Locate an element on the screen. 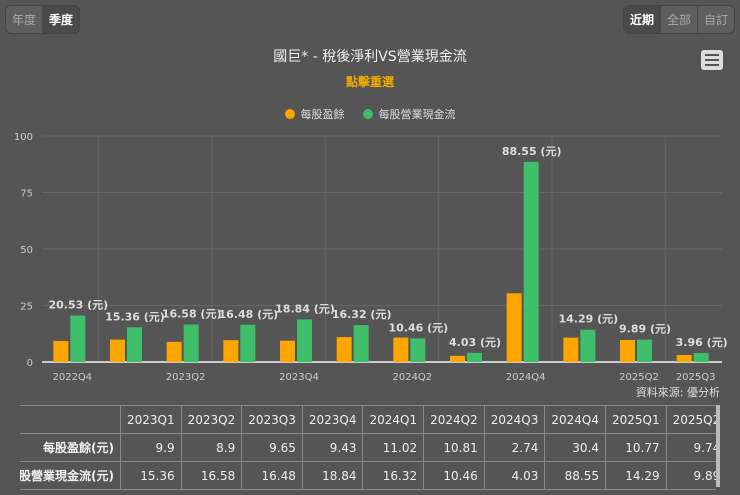  data-label: 20.53 (元) is located at coordinates (78, 305).